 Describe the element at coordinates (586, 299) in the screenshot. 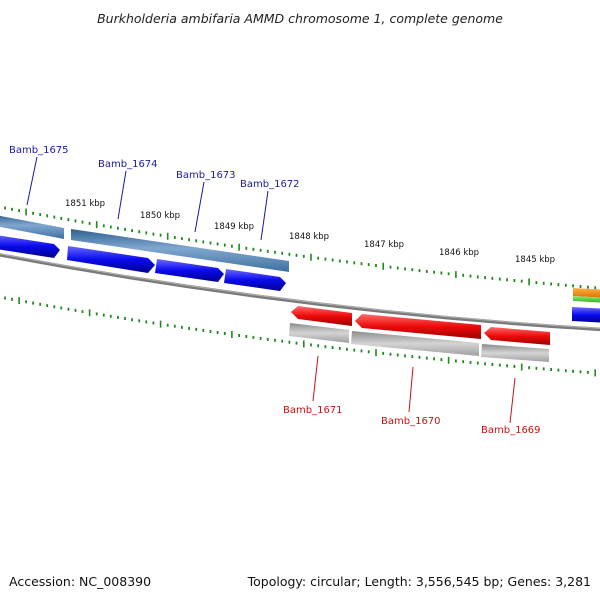

I see `green-feature` at that location.